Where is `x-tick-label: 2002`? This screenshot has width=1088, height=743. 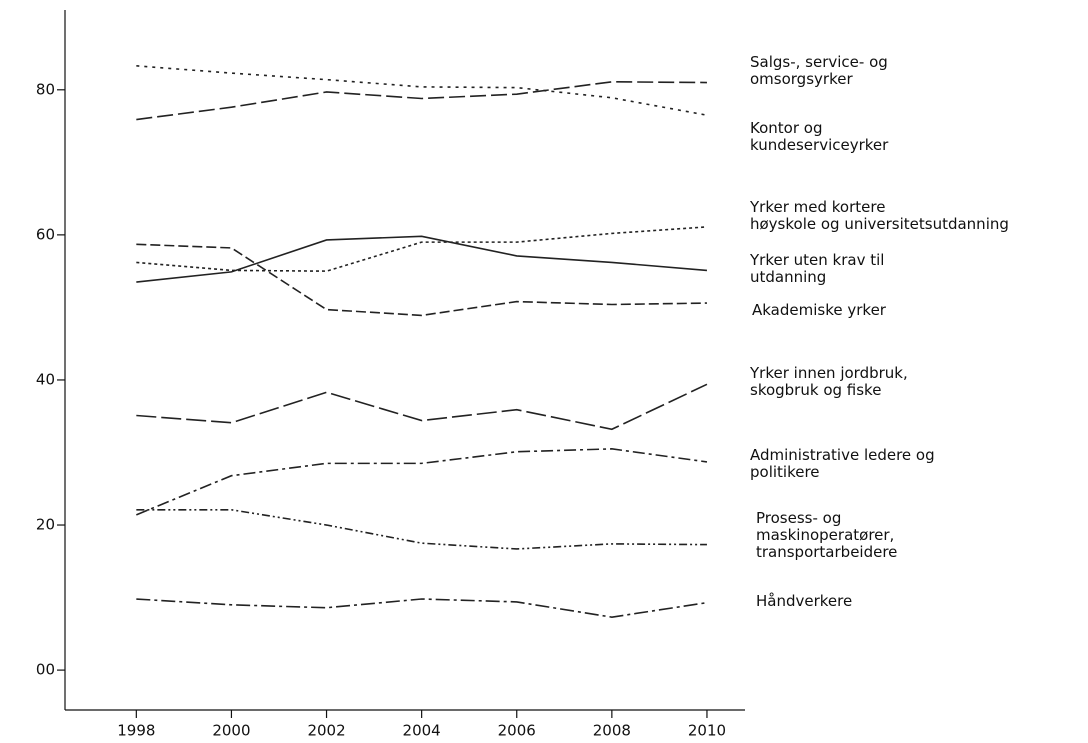 x-tick-label: 2002 is located at coordinates (326, 731).